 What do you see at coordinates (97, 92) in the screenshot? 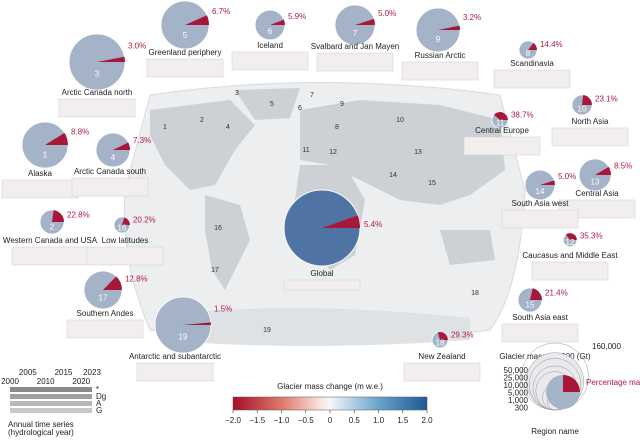
I see `region-name: Arctic Canada north` at bounding box center [97, 92].